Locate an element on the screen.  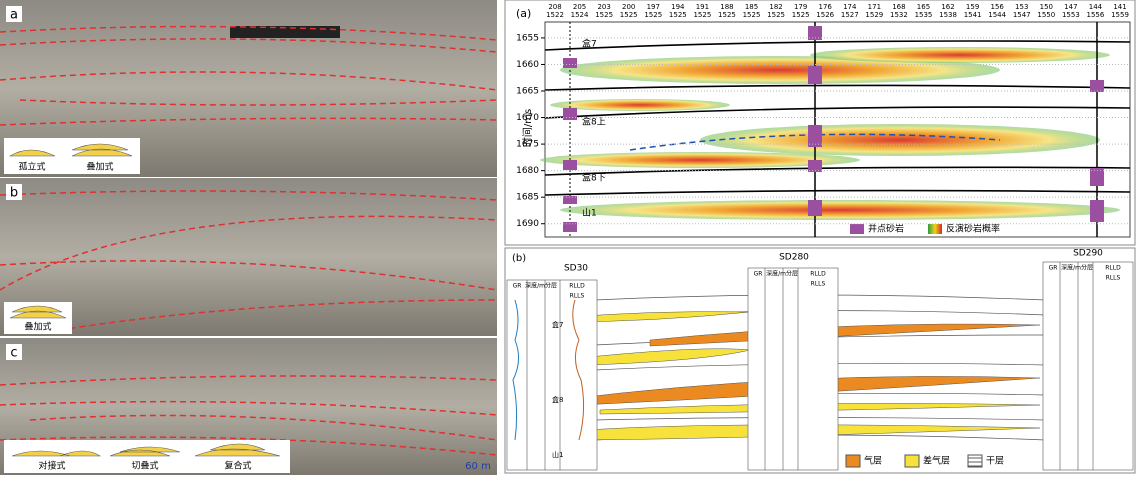
trace-number: 185 is located at coordinates (751, 7).